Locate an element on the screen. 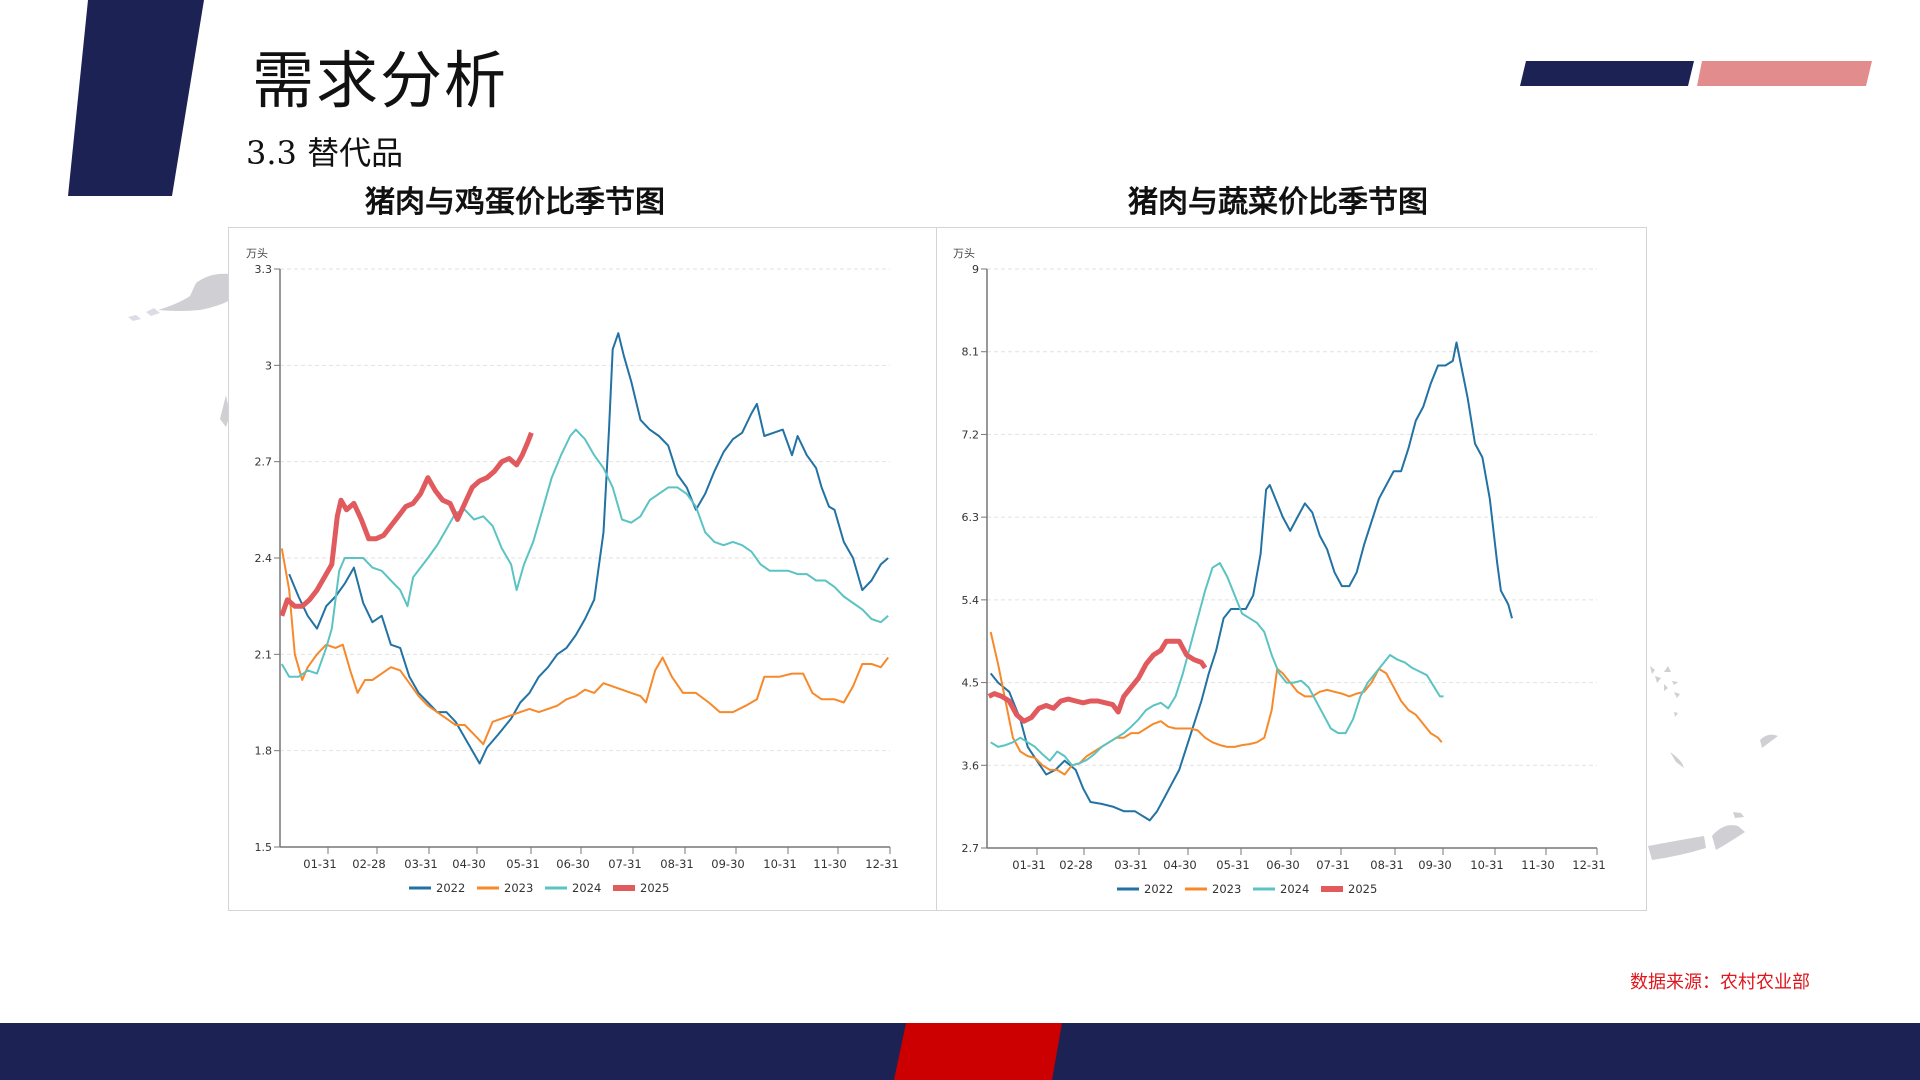 The image size is (1920, 1080). header-navy-slant is located at coordinates (136, 98).